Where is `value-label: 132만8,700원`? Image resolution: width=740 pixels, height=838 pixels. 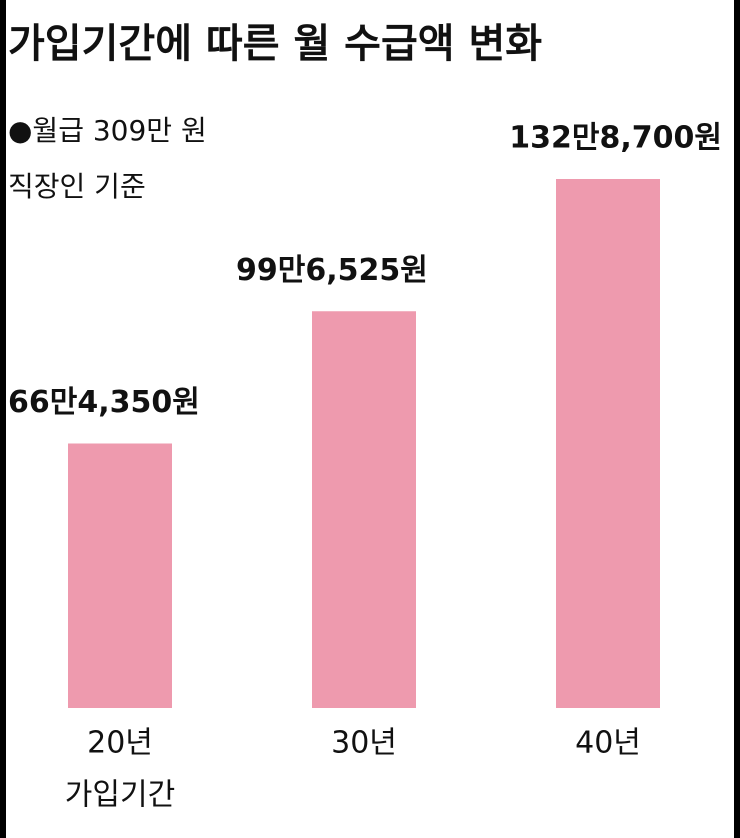 value-label: 132만8,700원 is located at coordinates (615, 138).